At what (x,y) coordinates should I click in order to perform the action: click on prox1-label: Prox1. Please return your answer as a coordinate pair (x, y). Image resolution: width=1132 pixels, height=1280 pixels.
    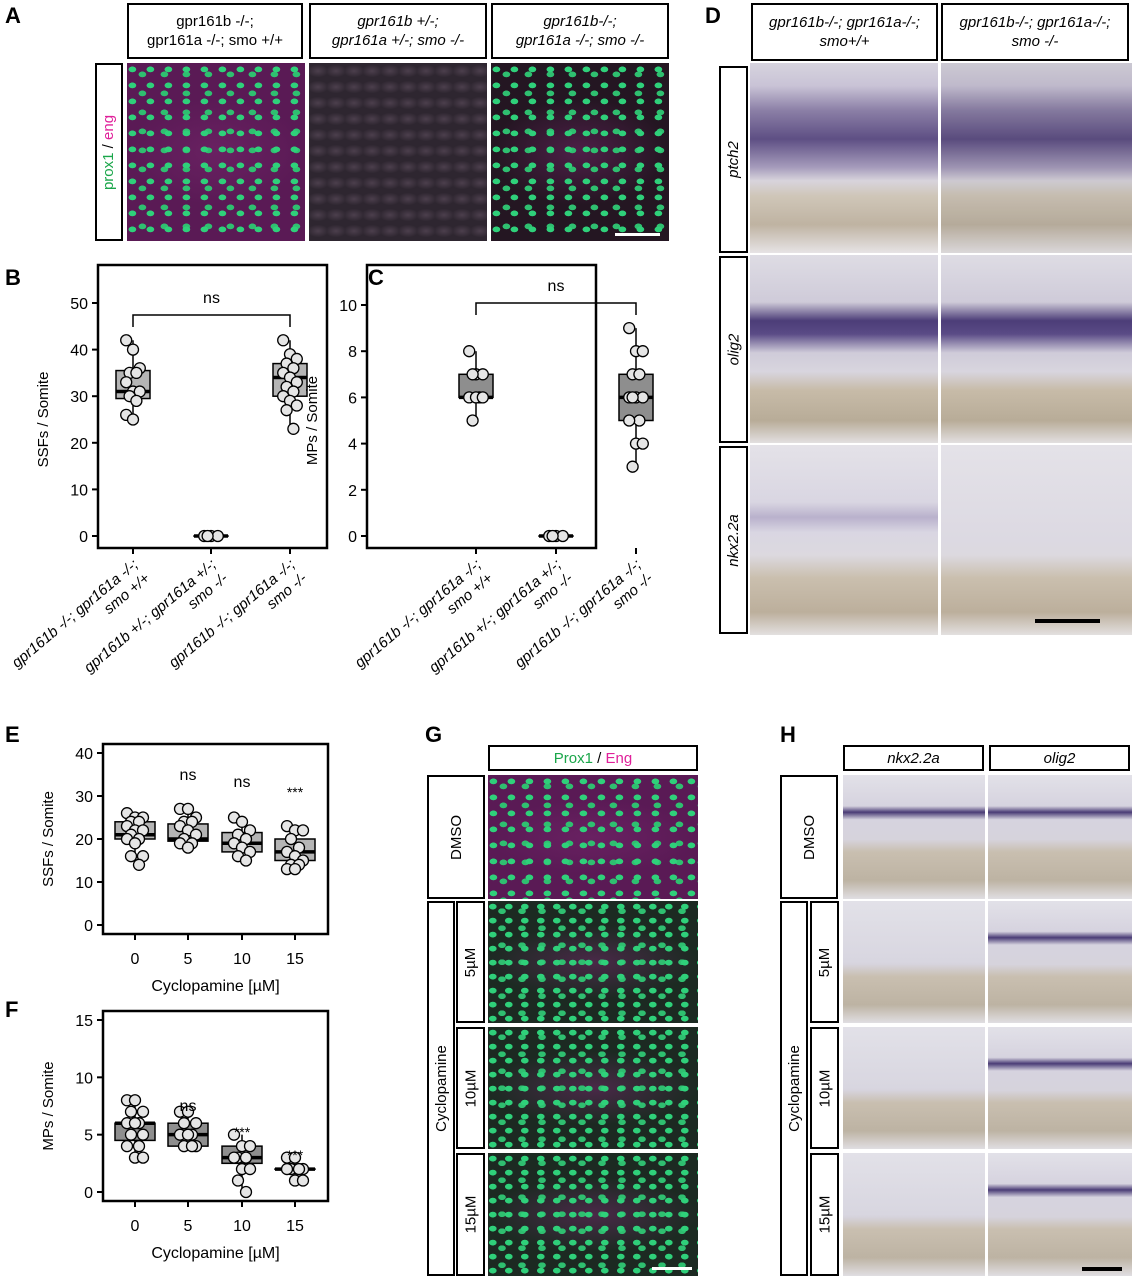
    Looking at the image, I should click on (573, 758).